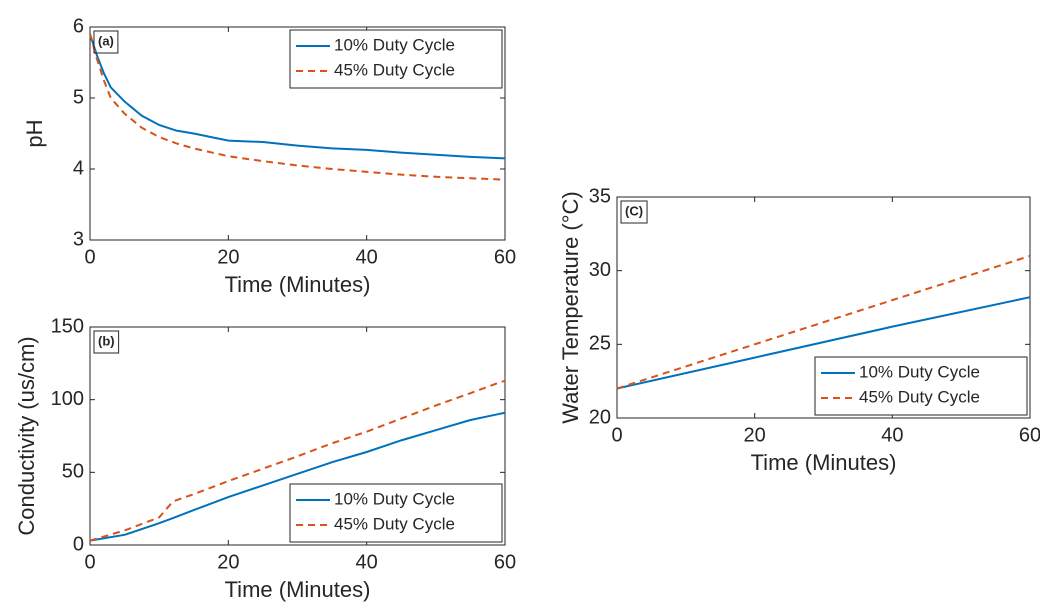  What do you see at coordinates (600, 417) in the screenshot?
I see `y-tick-label: 20` at bounding box center [600, 417].